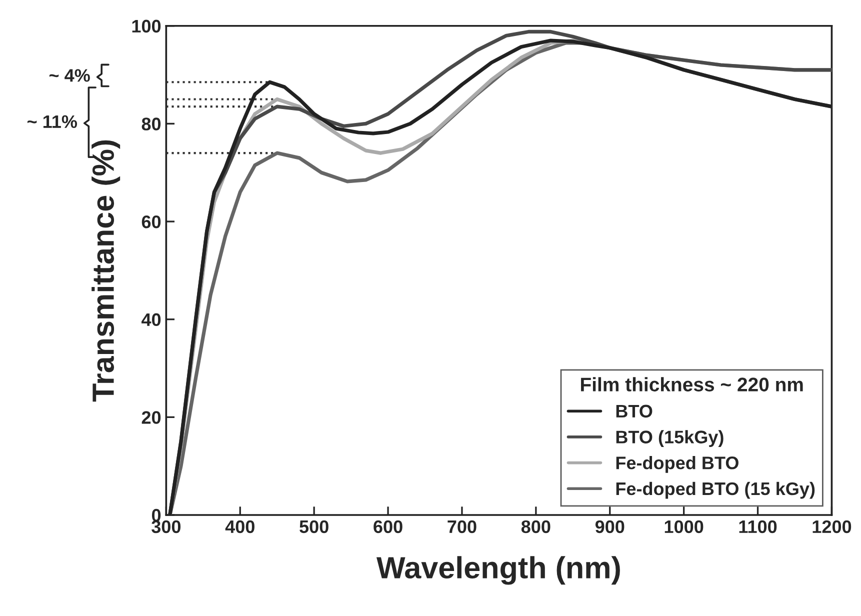 The image size is (861, 616). I want to click on y-tick-label: 60, so click(151, 221).